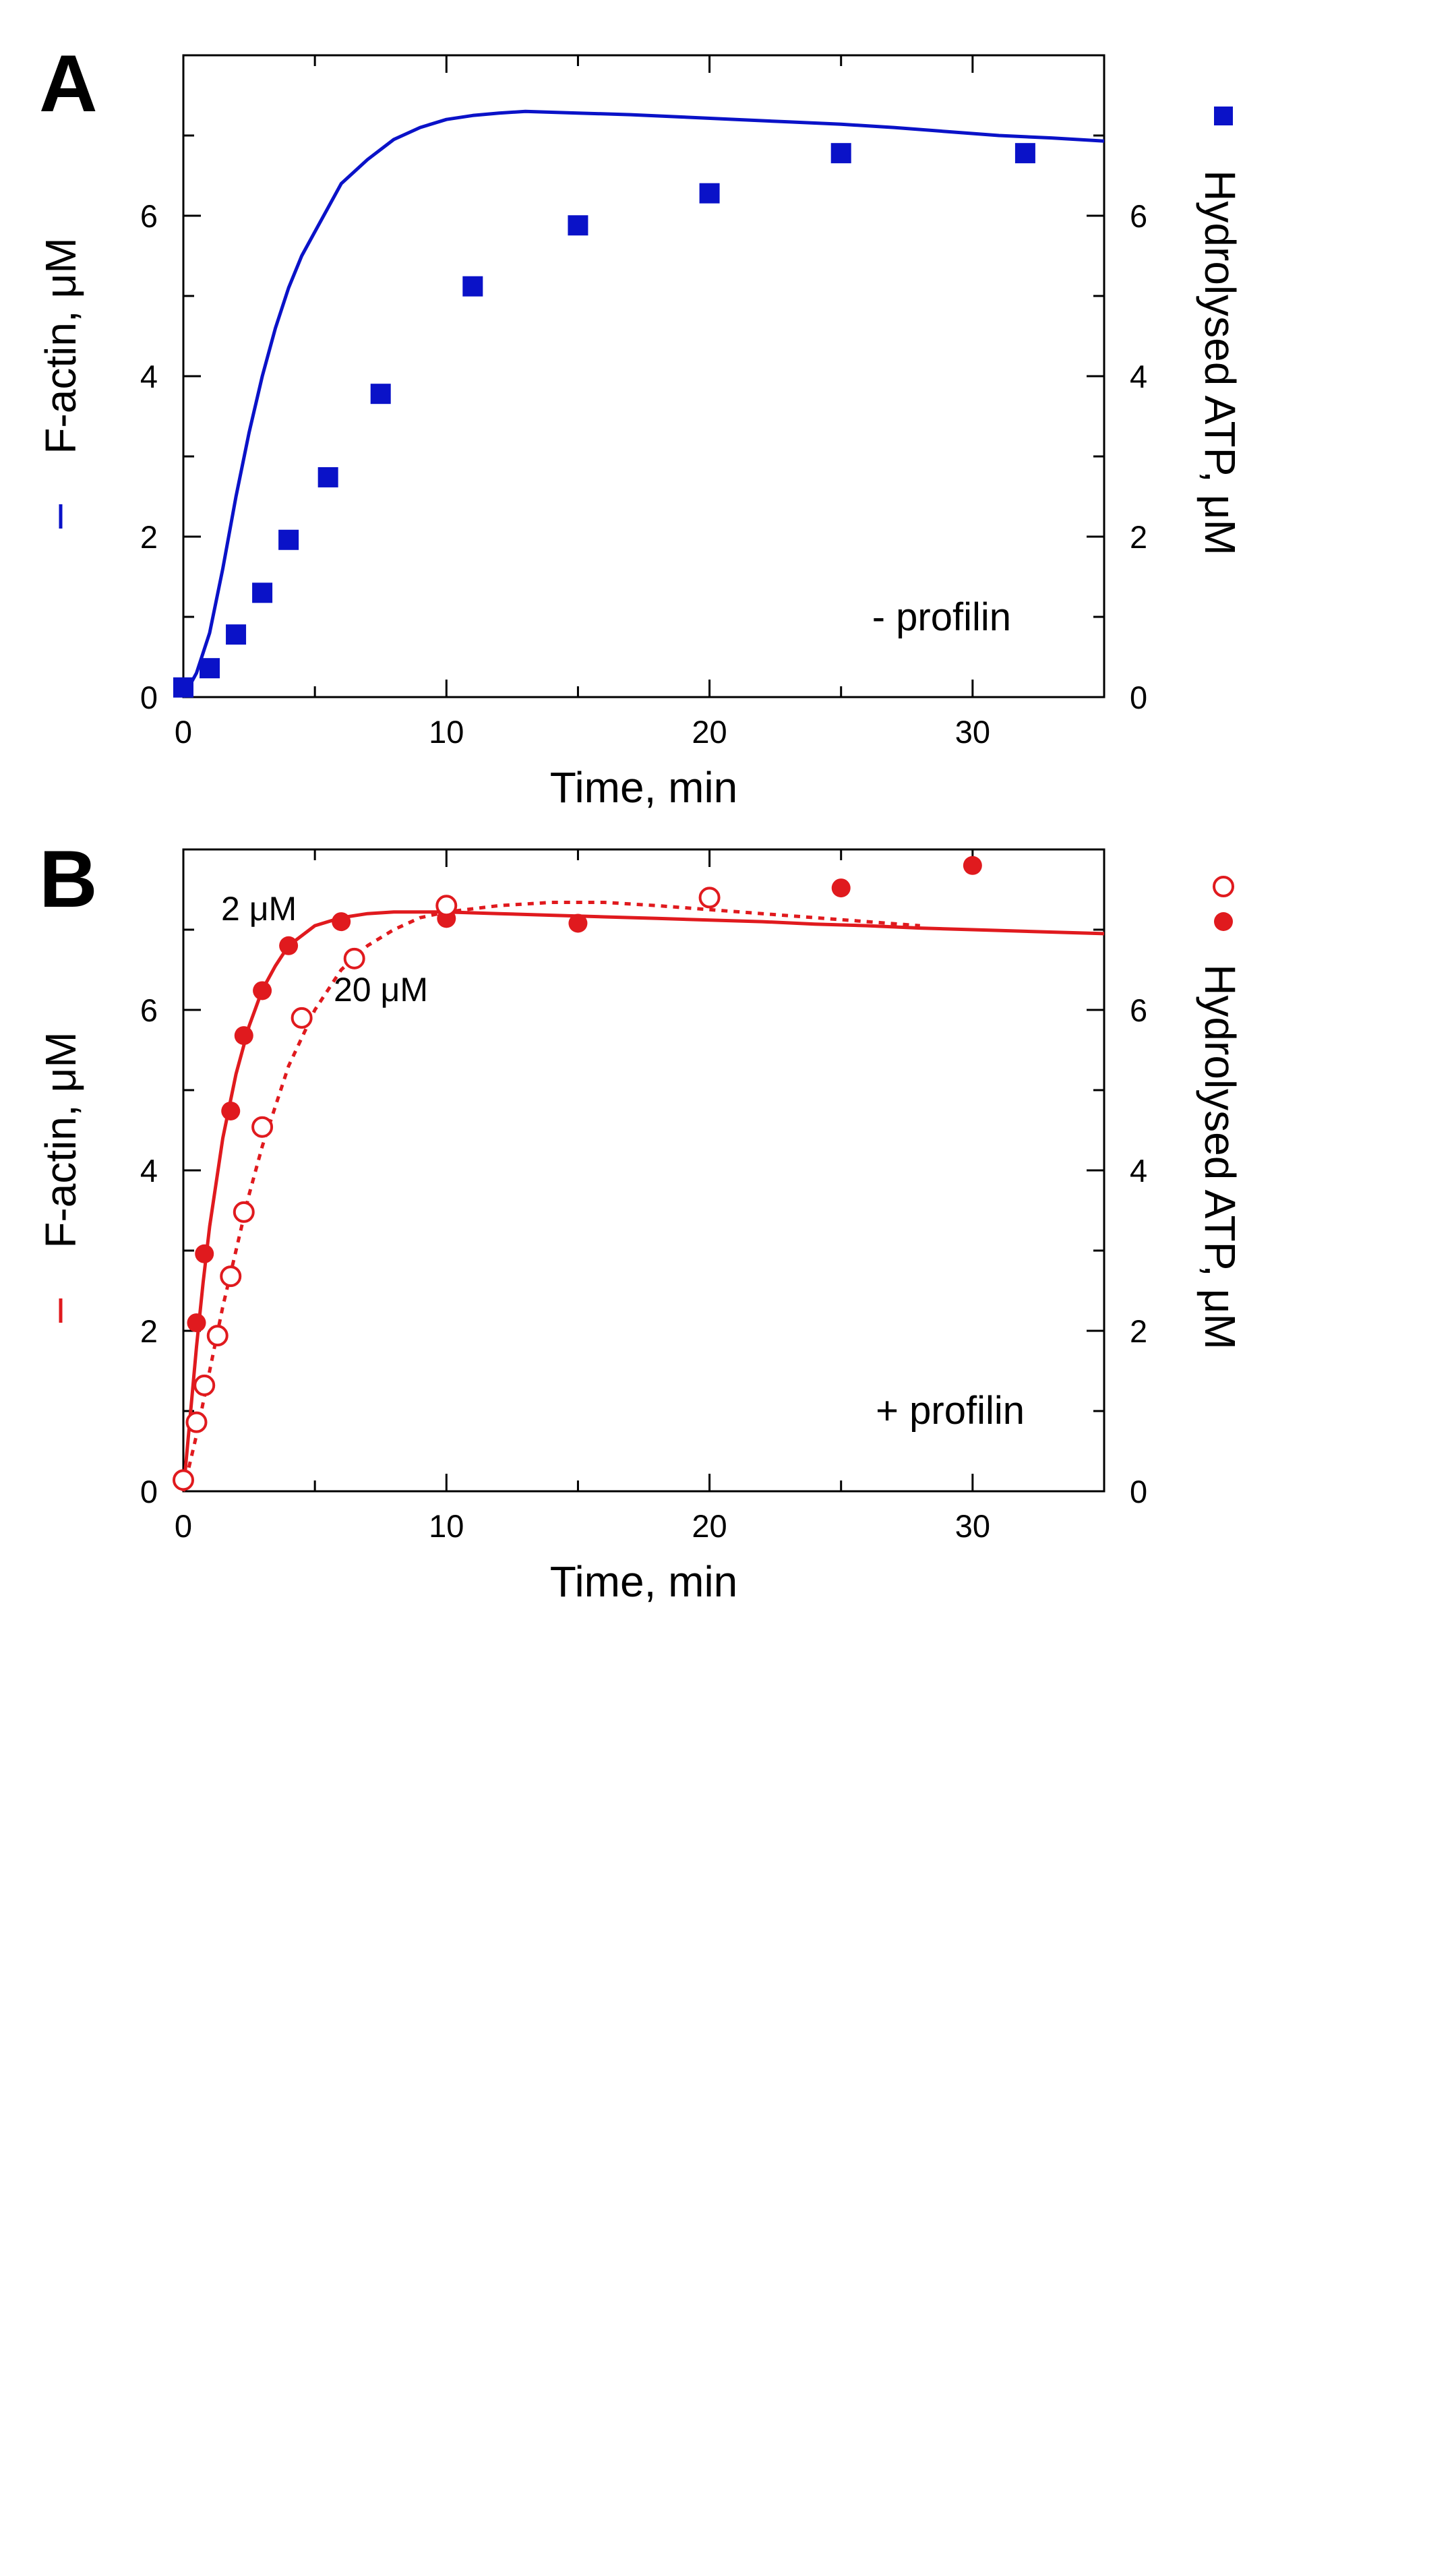 This screenshot has width=1456, height=2576. I want to click on right-axis-filled-circle-key, so click(1223, 921).